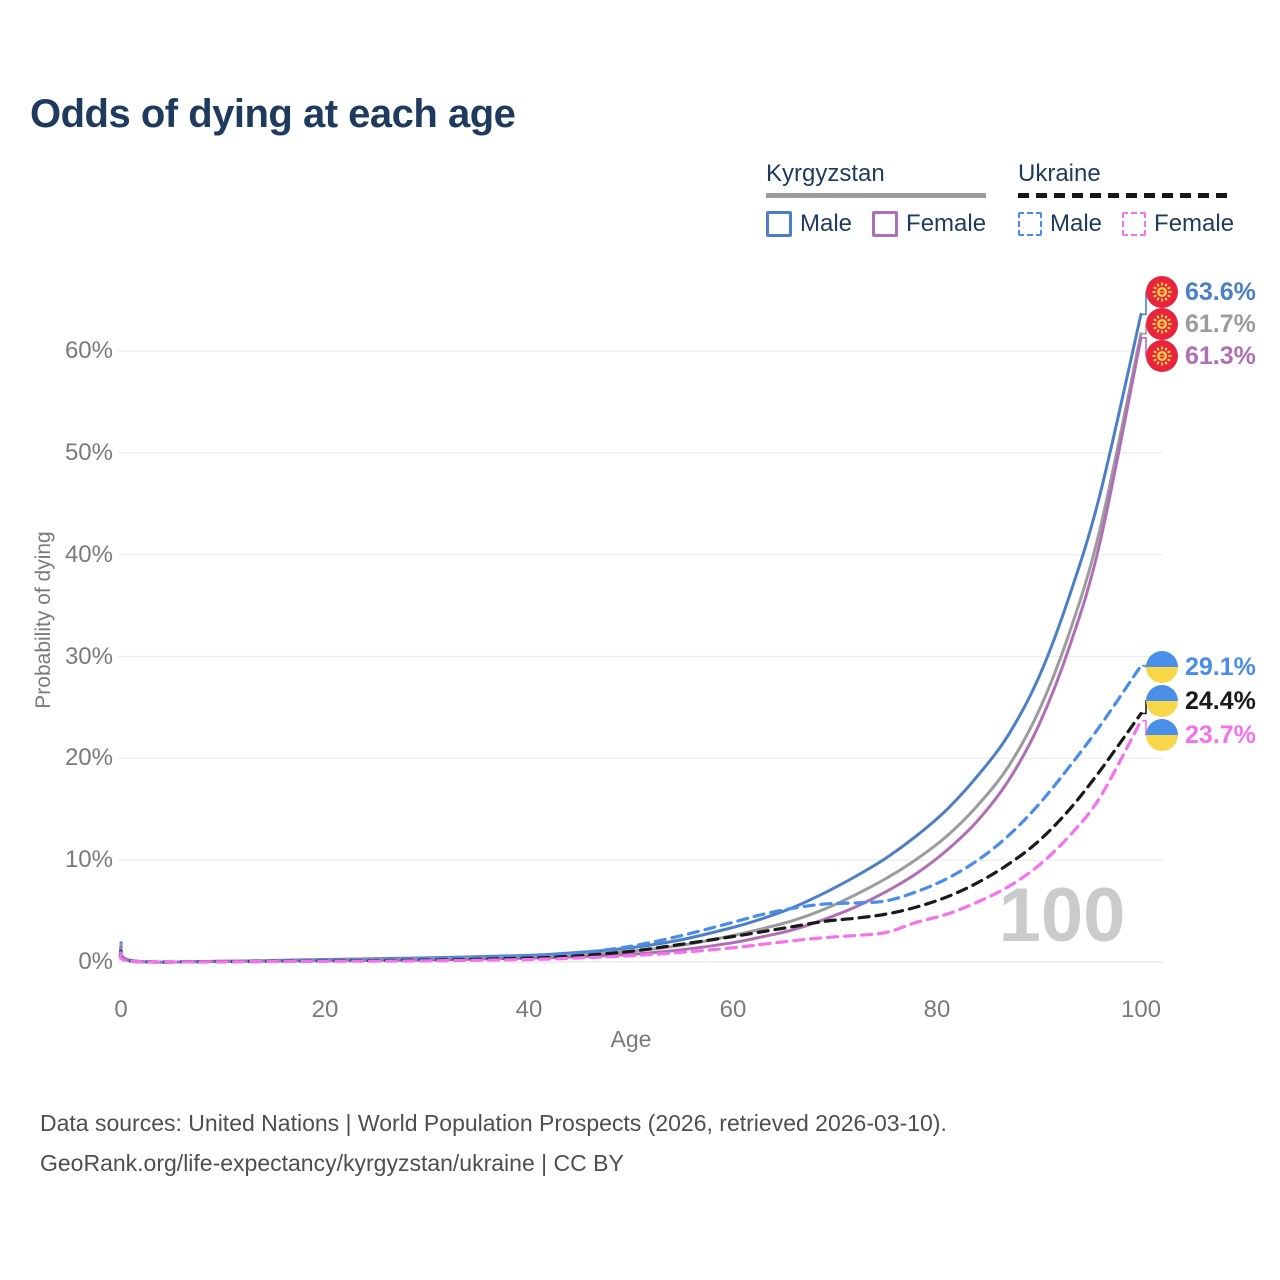  I want to click on end-label-kyrgyzstan-female: 61.3%, so click(1201, 356).